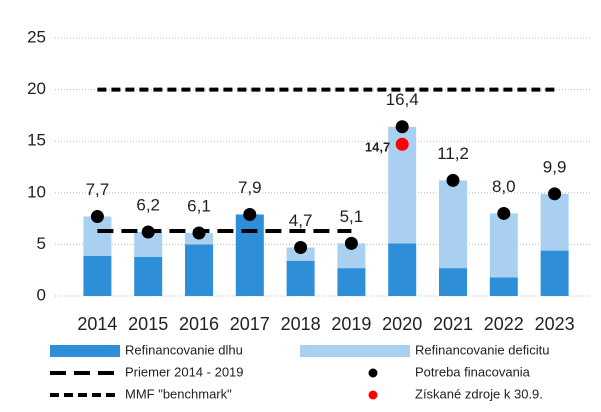  What do you see at coordinates (301, 324) in the screenshot?
I see `x-tick-label: 2018` at bounding box center [301, 324].